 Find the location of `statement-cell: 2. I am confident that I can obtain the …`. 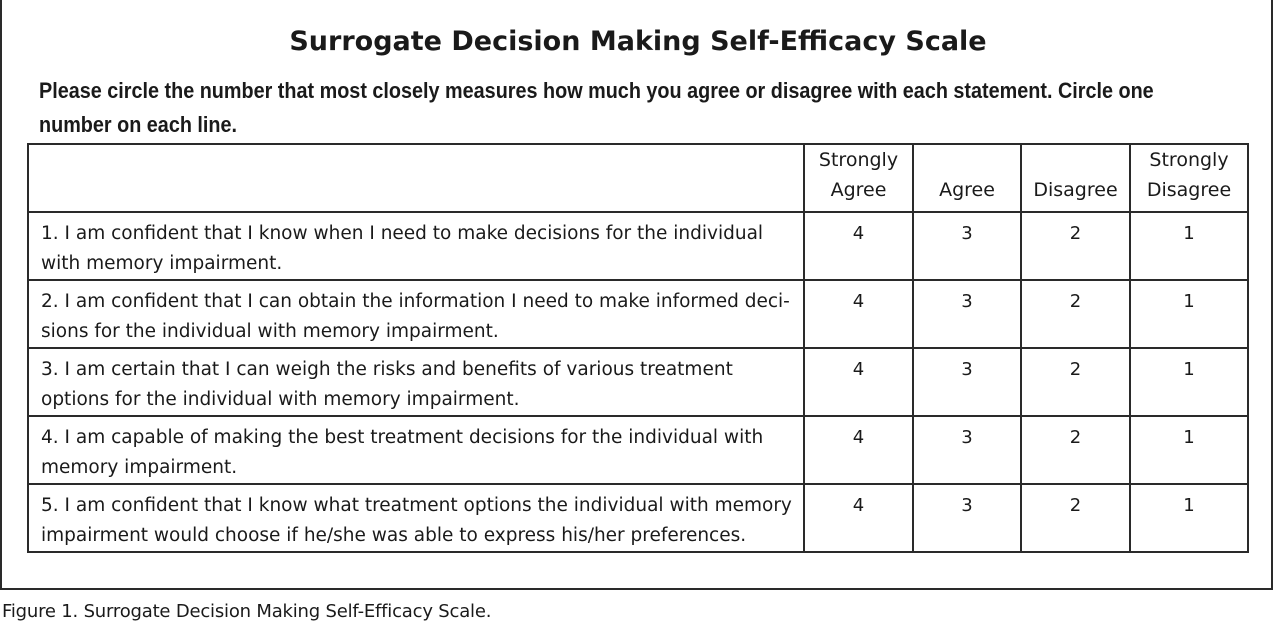

statement-cell: 2. I am confident that I can obtain the … is located at coordinates (416, 314).